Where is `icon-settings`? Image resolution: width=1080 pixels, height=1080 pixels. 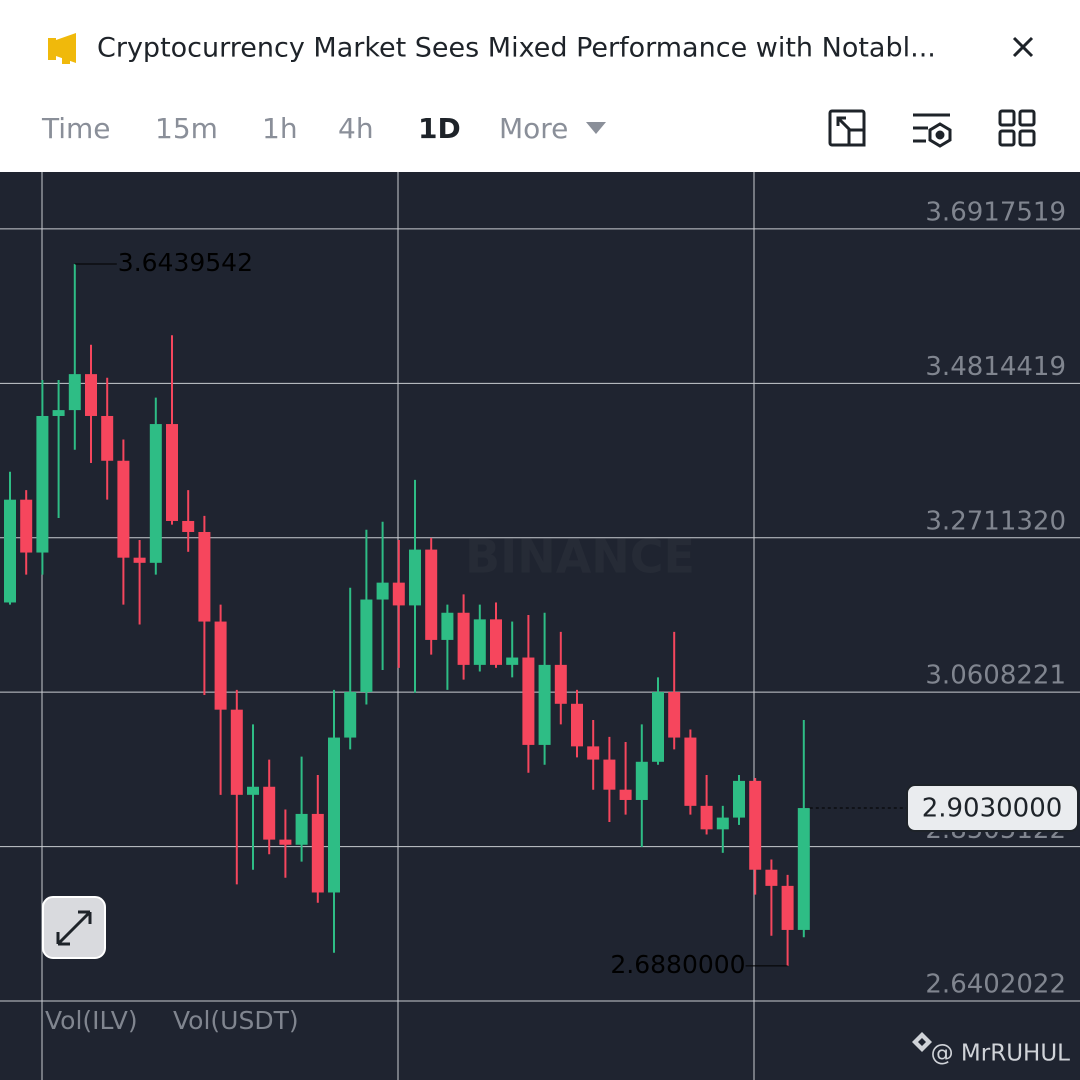 icon-settings is located at coordinates (932, 130).